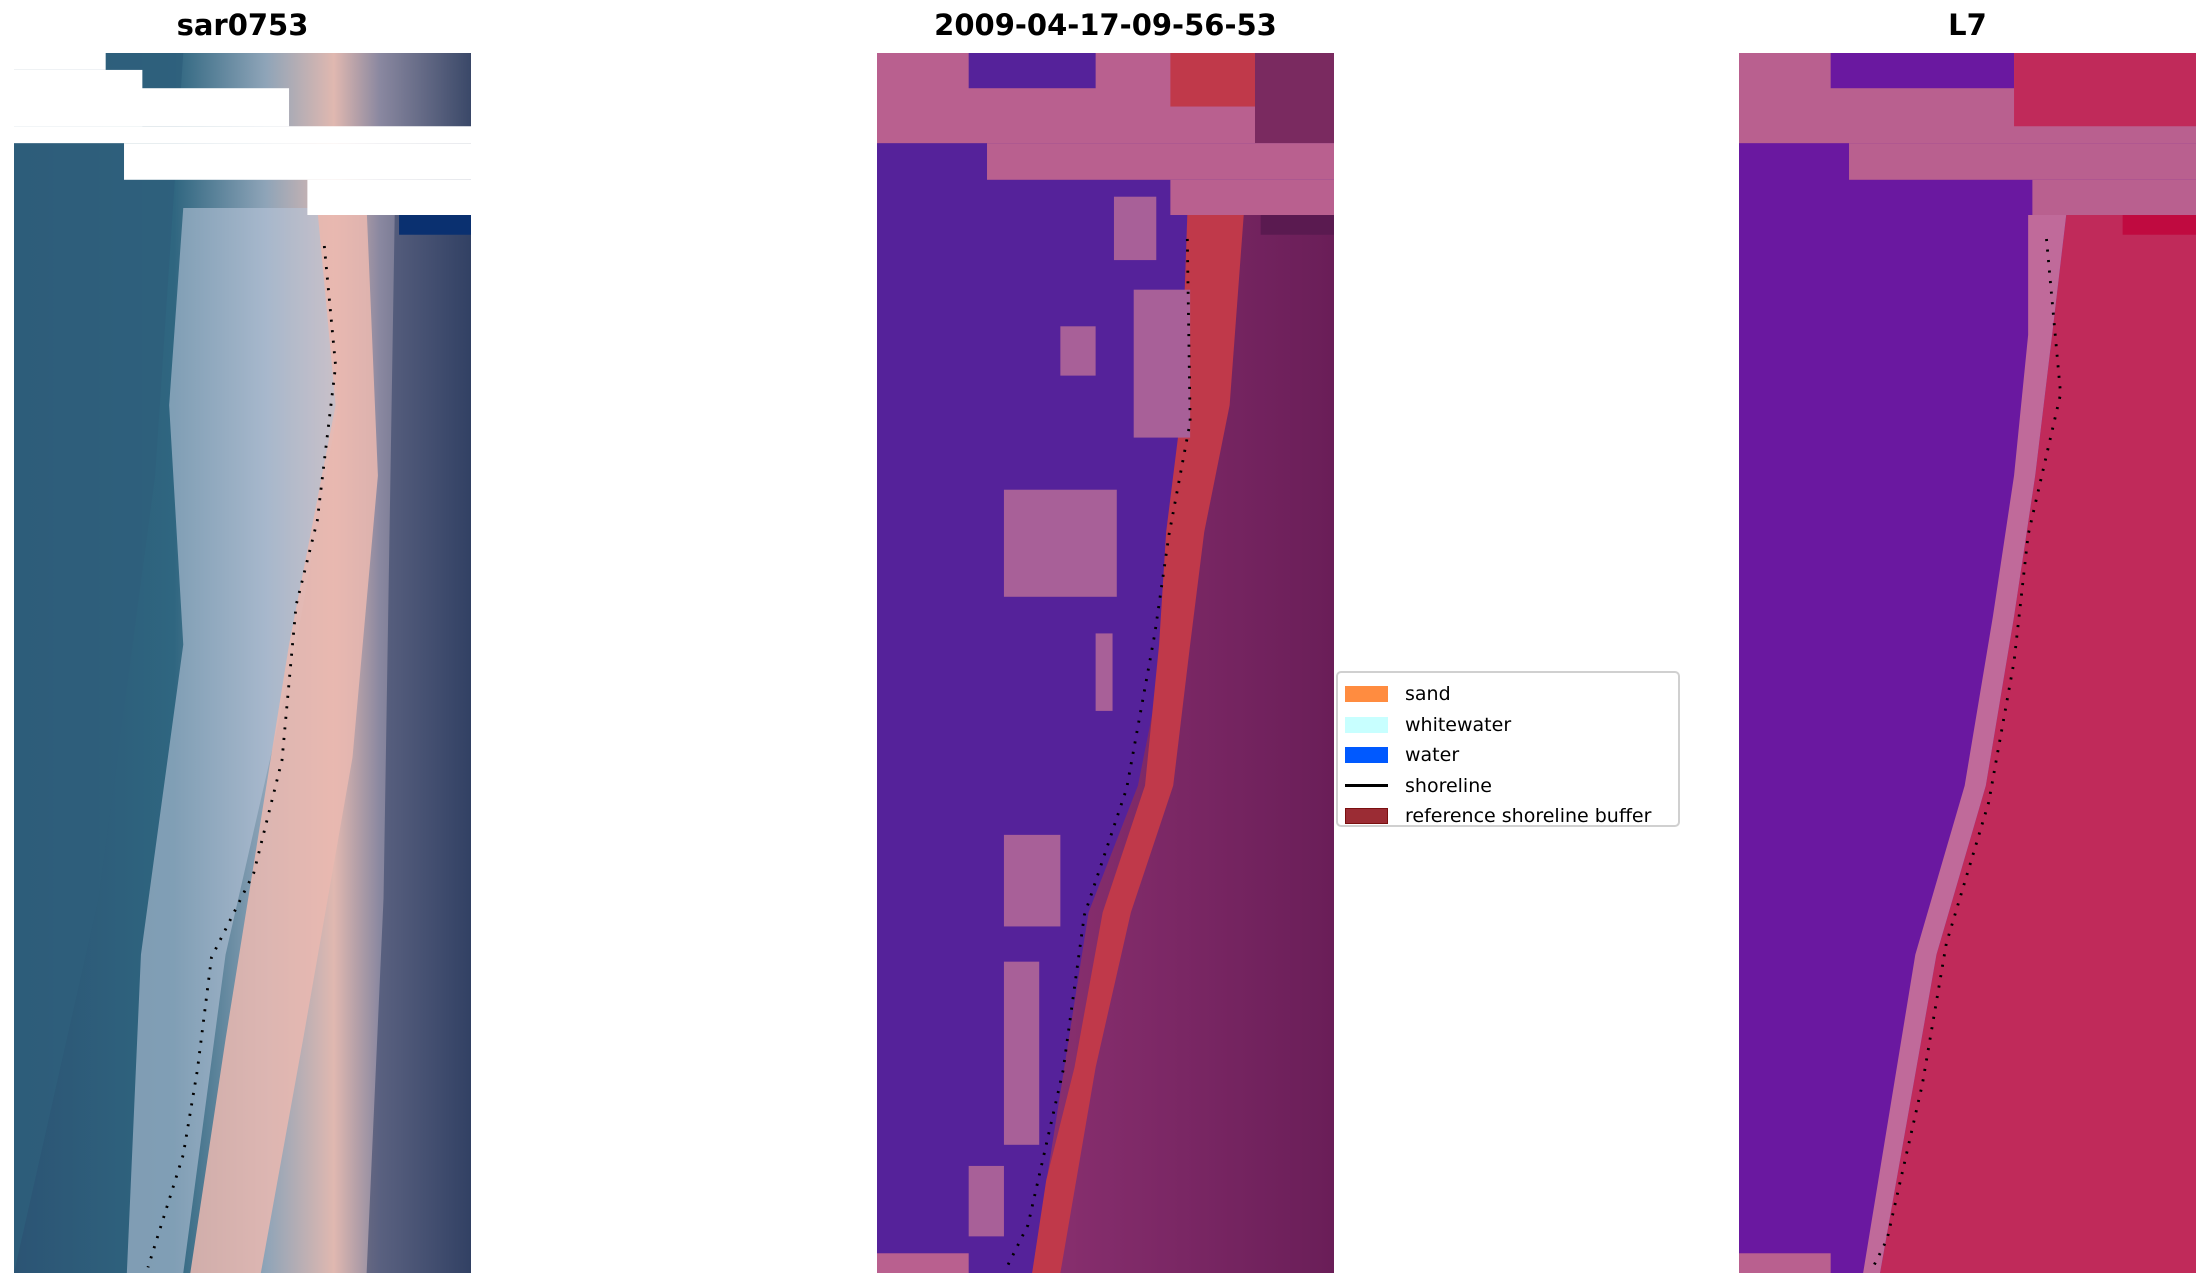 The image size is (2198, 1283). Describe the element at coordinates (1448, 785) in the screenshot. I see `legend-label: shoreline` at that location.